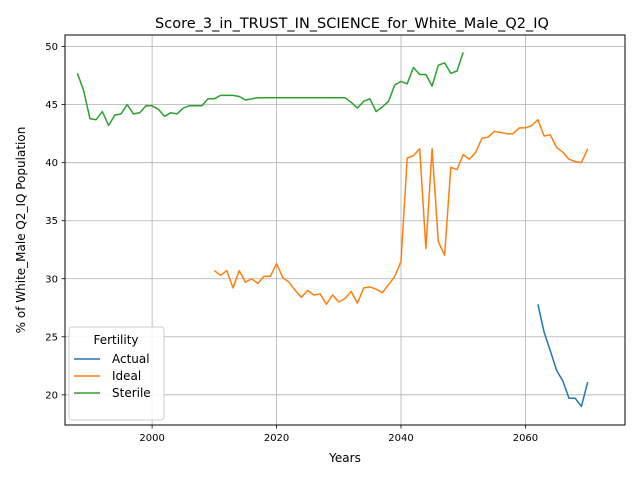  What do you see at coordinates (21, 230) in the screenshot?
I see `y-axis-label: % of White_Male Q2_IQ Population` at bounding box center [21, 230].